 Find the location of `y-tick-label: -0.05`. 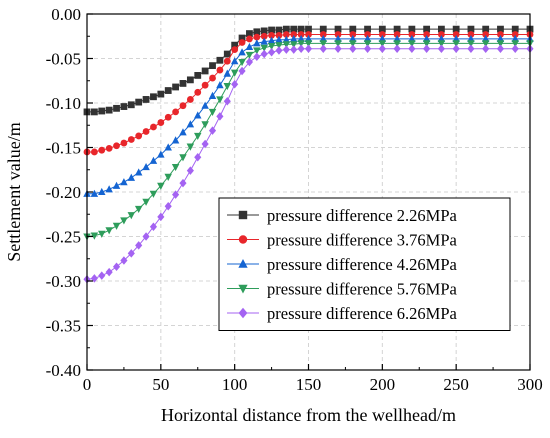

y-tick-label: -0.05 is located at coordinates (63, 59).